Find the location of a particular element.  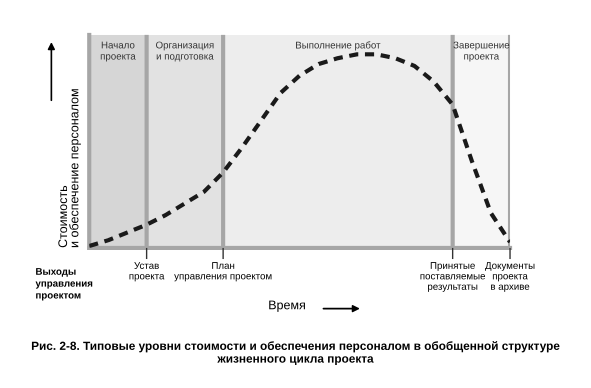

text: Рис. 2-8. Типовые уровни стоимости и обеспечения персоналом в обобщенной структуре жизненного цикла проекта is located at coordinates (296, 353).